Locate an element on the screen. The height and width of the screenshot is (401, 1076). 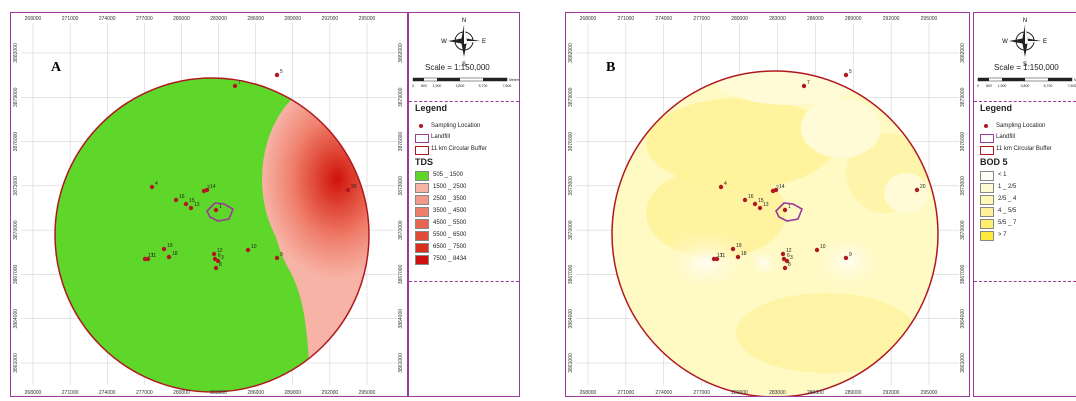
sample-label: 17 is located at coordinates (720, 256).